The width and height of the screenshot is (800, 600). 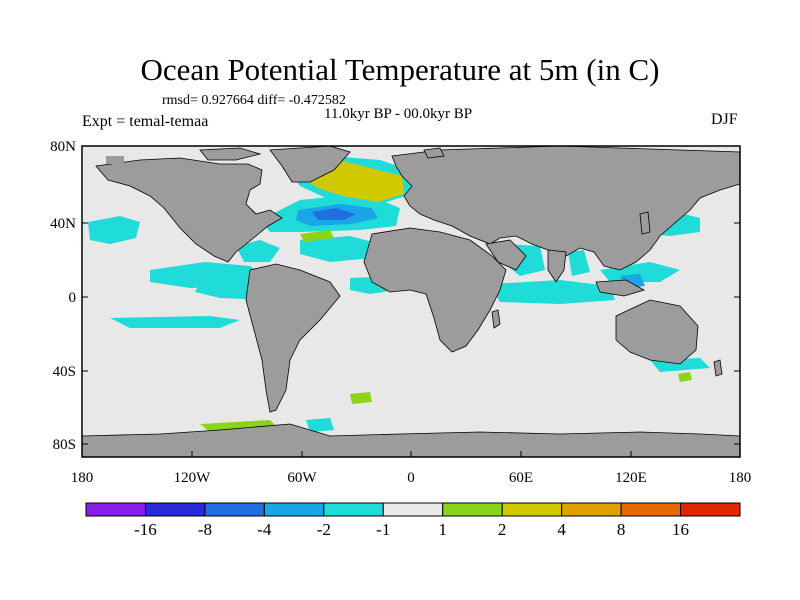 I want to click on arctic-islands, so click(x=230, y=154).